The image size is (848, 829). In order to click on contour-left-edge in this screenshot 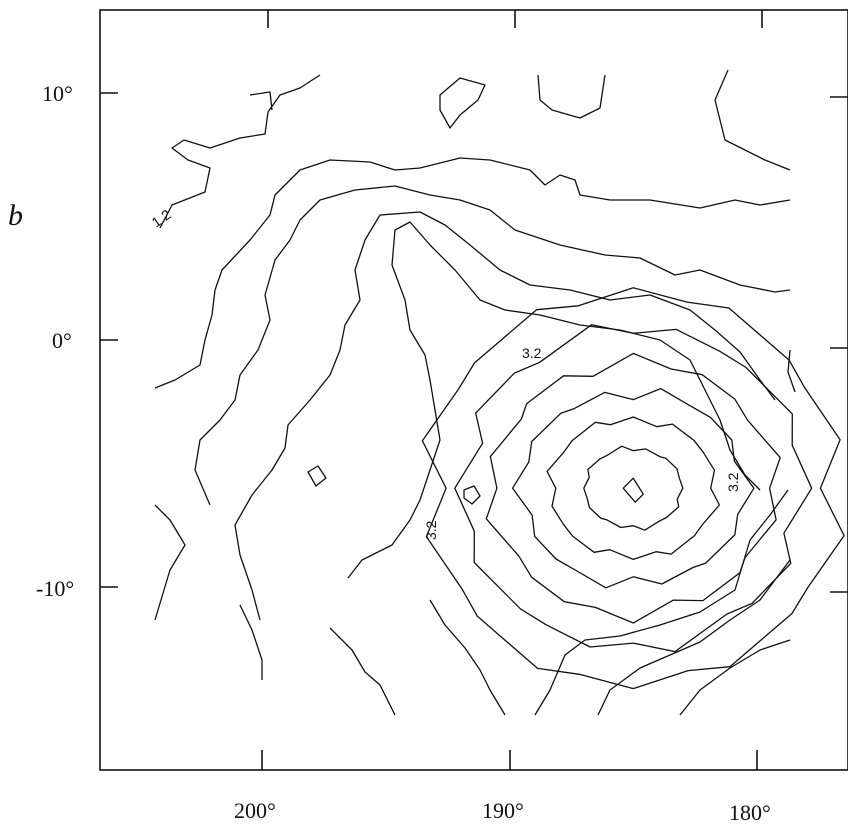, I will do `click(170, 562)`.